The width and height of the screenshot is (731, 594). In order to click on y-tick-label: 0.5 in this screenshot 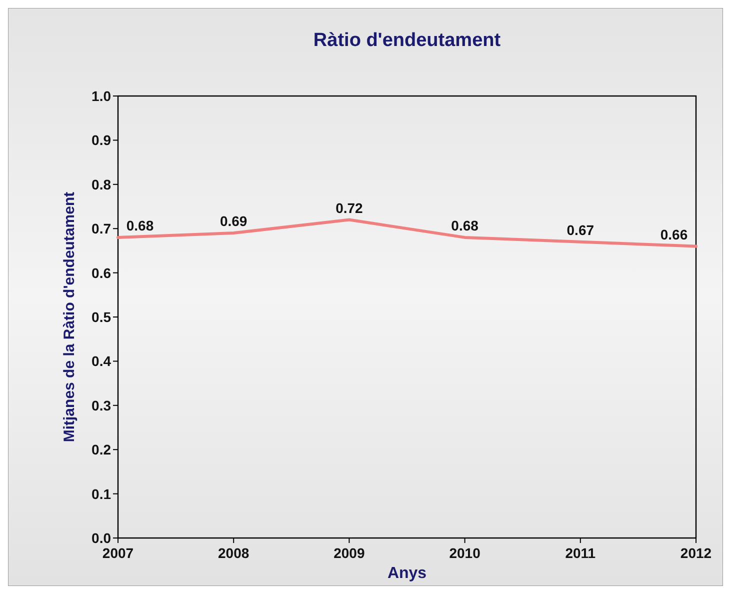, I will do `click(102, 317)`.